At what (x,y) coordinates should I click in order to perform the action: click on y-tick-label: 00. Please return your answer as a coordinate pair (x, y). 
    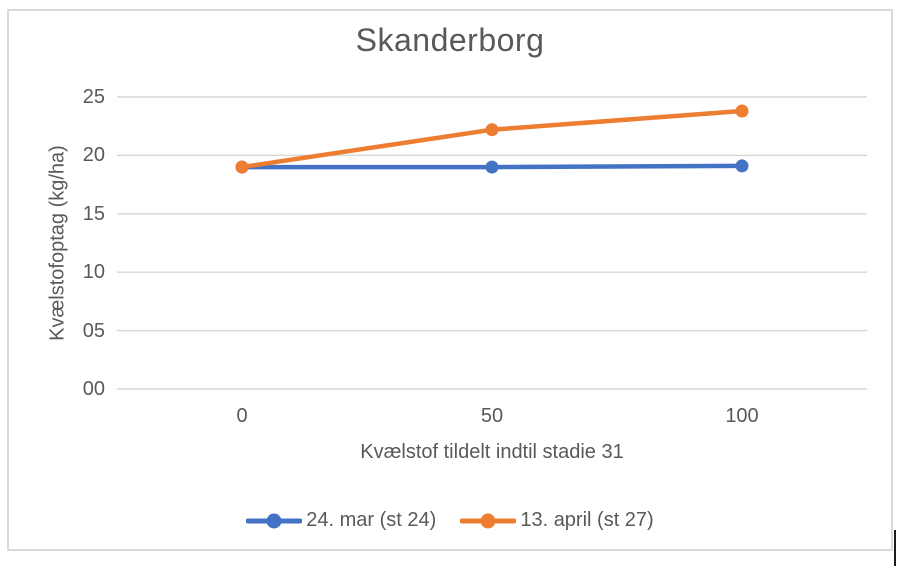
    Looking at the image, I should click on (93, 389).